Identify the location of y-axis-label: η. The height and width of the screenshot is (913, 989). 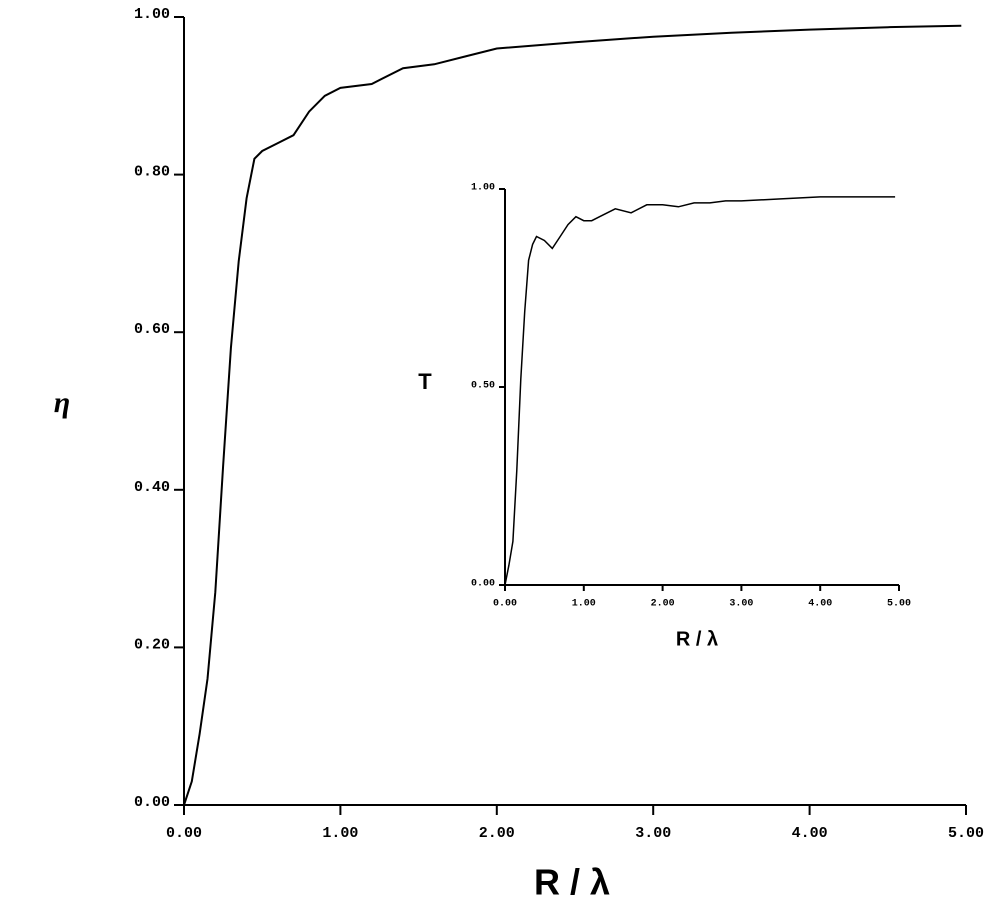
(62, 402).